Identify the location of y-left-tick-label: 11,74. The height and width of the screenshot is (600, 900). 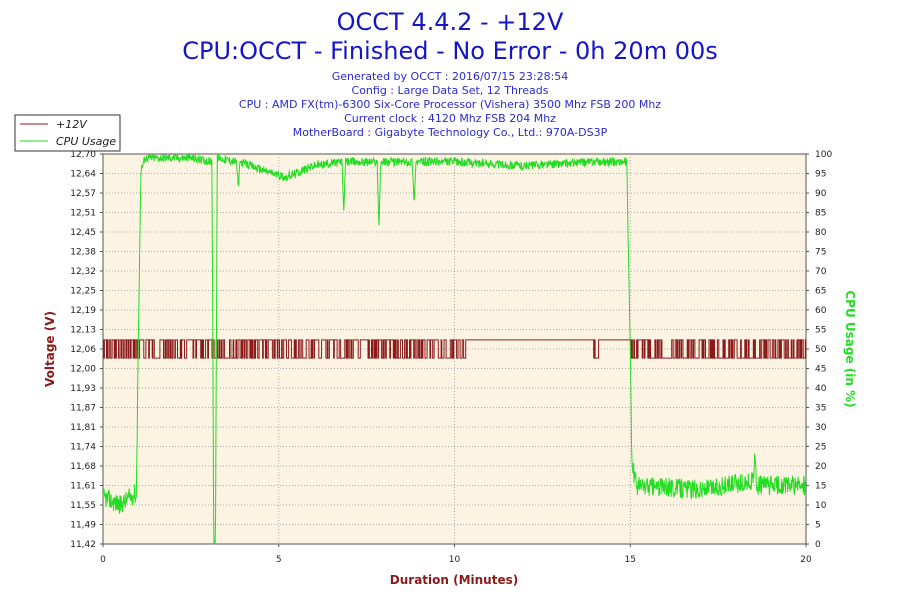
(83, 448).